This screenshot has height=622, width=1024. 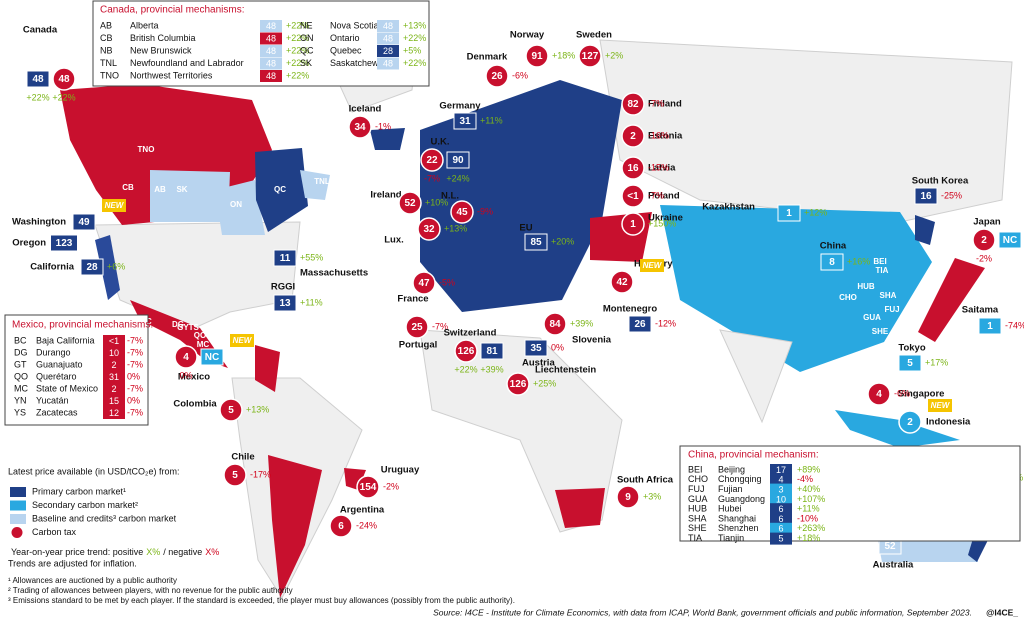 What do you see at coordinates (187, 63) in the screenshot?
I see `row-name: Newfoundland and Labrador` at bounding box center [187, 63].